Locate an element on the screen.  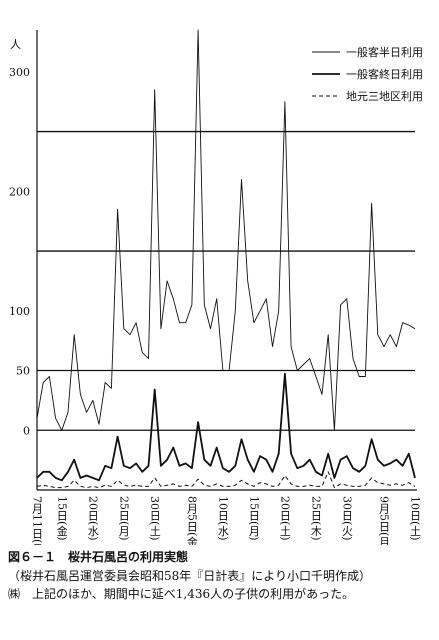
x-tick-label: 9月5日(月) is located at coordinates (384, 520).